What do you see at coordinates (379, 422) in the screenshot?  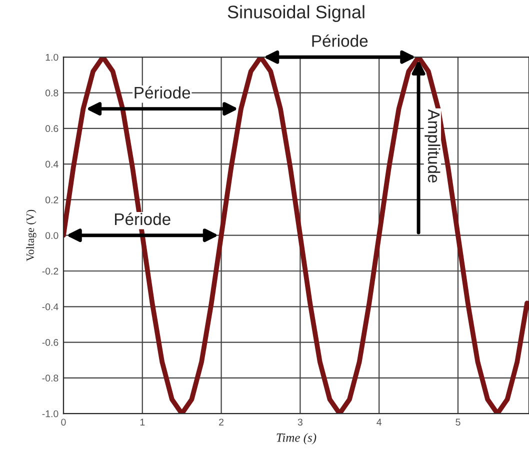 I see `x-tick-label: 4` at bounding box center [379, 422].